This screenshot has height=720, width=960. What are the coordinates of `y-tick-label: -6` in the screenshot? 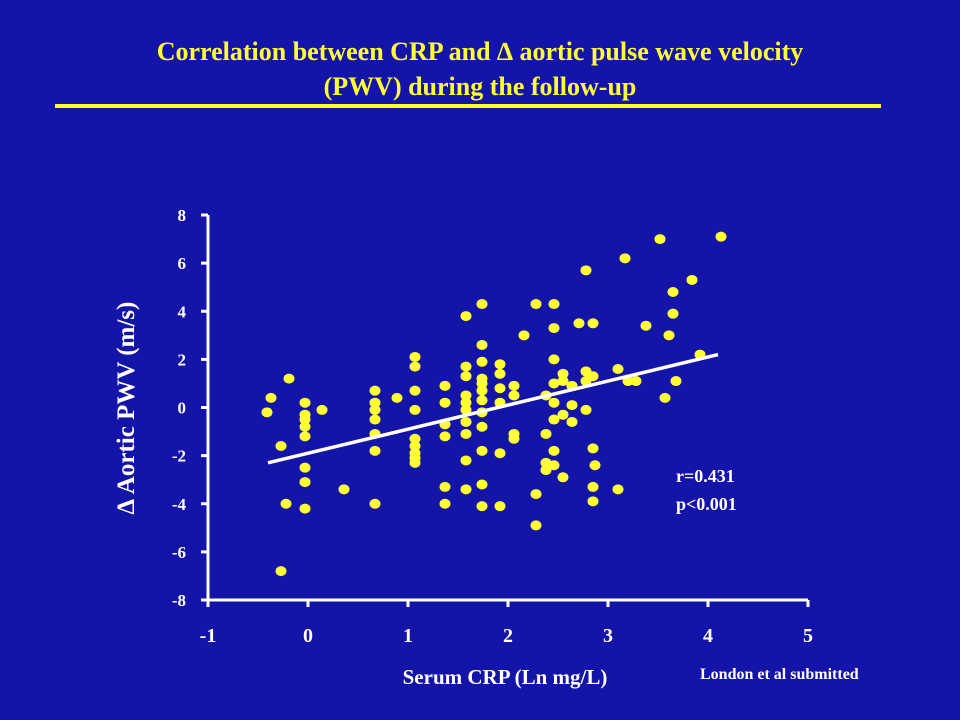 It's located at (179, 552).